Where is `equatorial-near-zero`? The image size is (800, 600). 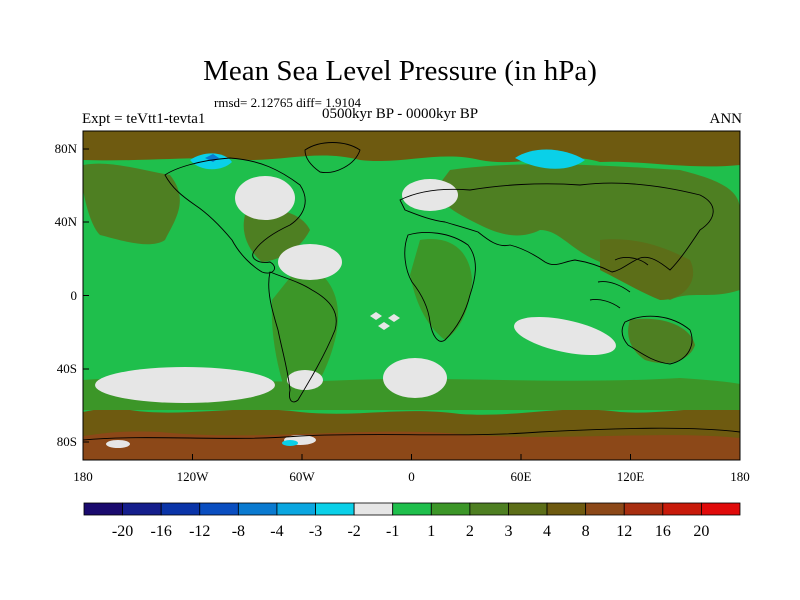
equatorial-near-zero is located at coordinates (385, 321).